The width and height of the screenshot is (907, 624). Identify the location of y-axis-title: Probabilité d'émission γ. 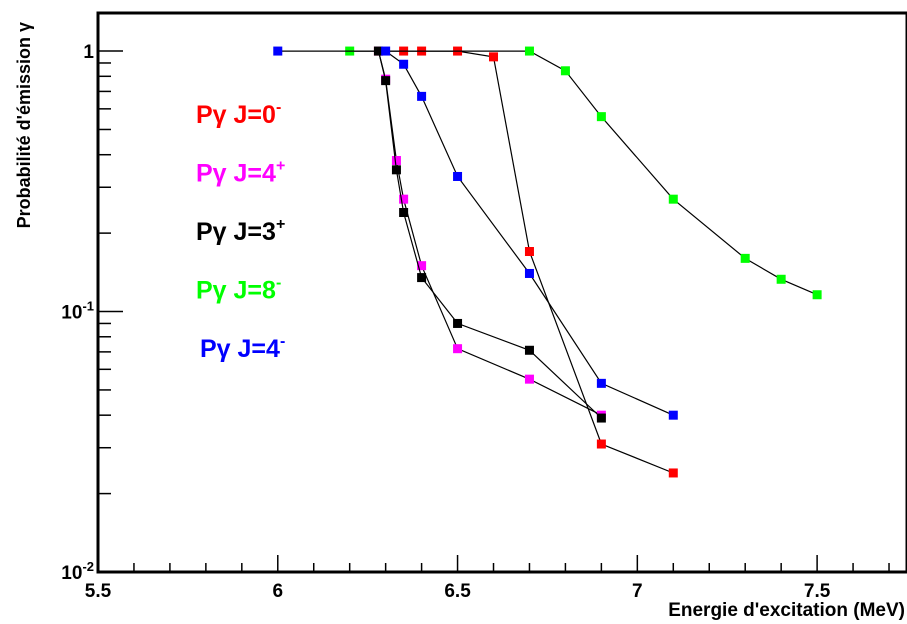
(24, 125).